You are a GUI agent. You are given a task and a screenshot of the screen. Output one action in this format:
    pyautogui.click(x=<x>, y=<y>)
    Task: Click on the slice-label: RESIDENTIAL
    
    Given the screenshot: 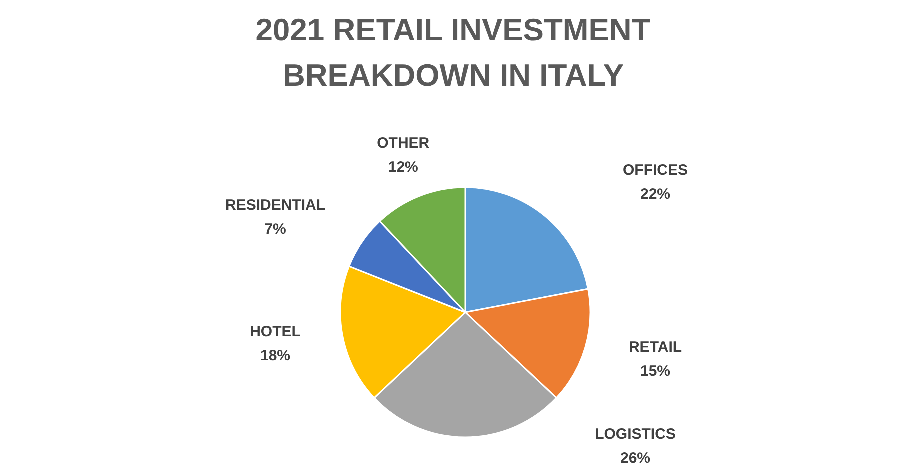 What is the action you would take?
    pyautogui.click(x=276, y=205)
    